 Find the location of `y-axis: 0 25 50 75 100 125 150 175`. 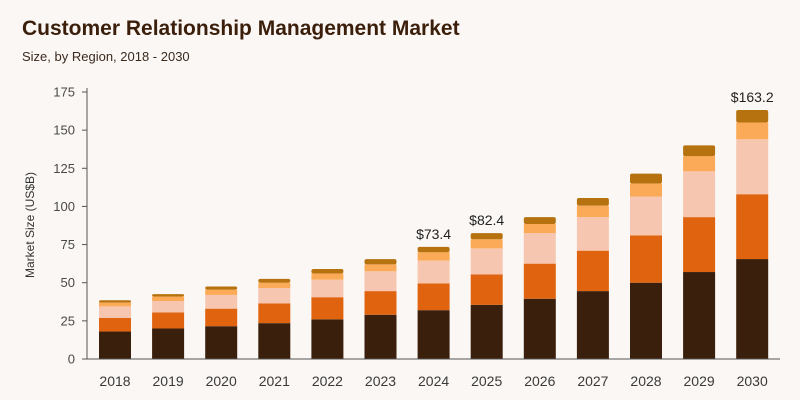

y-axis: 0 25 50 75 100 125 150 175 is located at coordinates (70, 226).